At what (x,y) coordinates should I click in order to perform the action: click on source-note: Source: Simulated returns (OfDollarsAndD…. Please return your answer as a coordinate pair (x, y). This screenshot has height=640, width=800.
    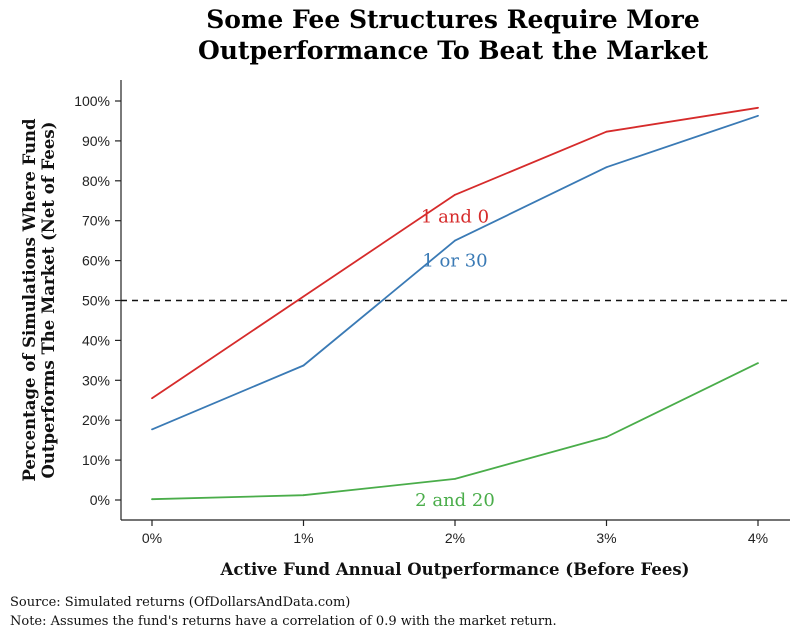
    Looking at the image, I should click on (180, 602).